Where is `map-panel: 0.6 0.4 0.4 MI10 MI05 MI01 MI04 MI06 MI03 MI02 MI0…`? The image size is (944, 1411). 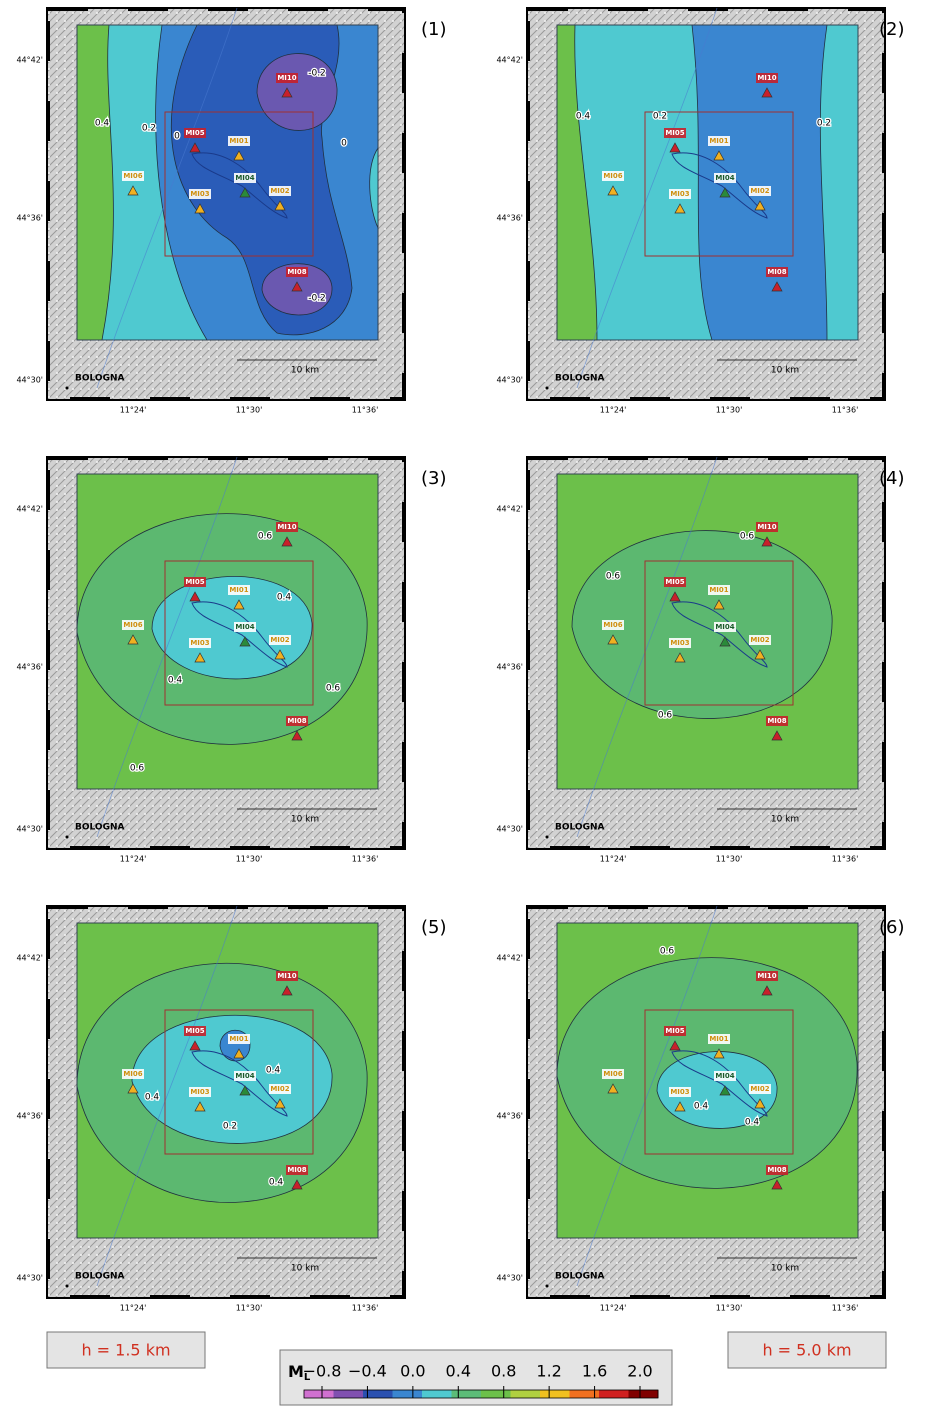 map-panel: 0.6 0.4 0.4 MI10 MI05 MI01 MI04 MI06 MI03 MI02 MI0… is located at coordinates (700, 1109).